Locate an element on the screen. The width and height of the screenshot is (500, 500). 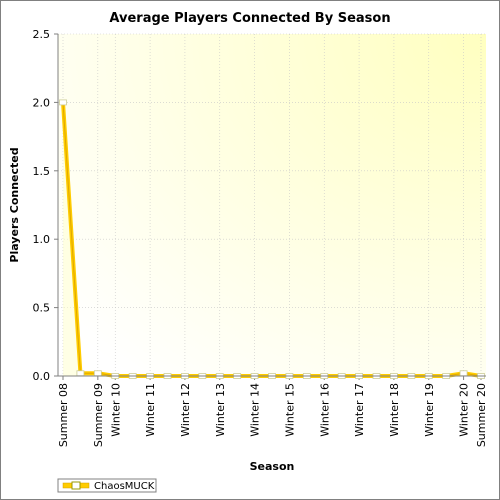
x-tick-label: Summer 09 is located at coordinates (98, 415).